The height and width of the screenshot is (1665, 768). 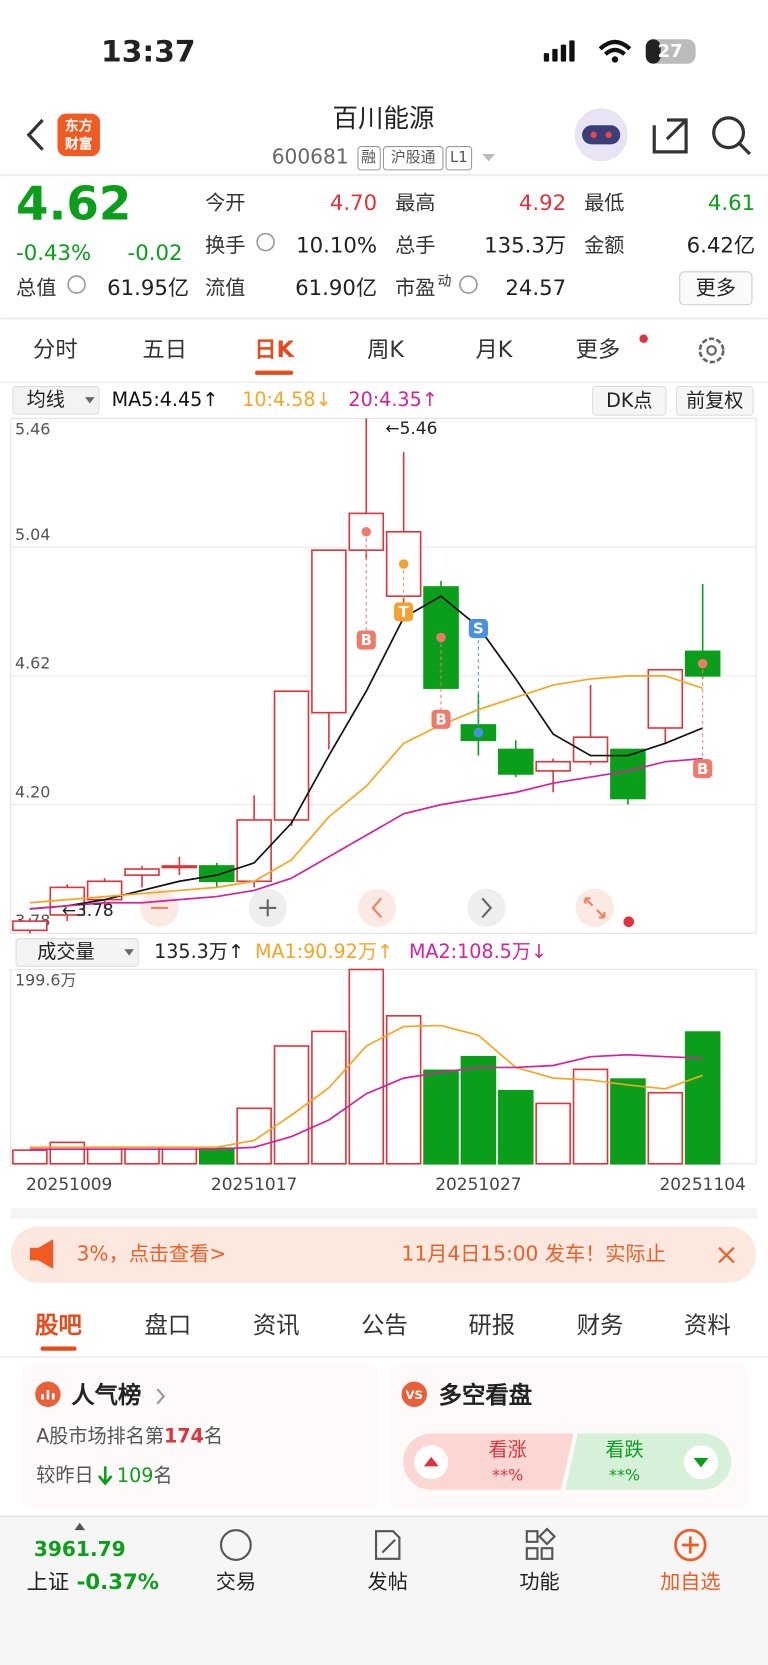 What do you see at coordinates (225, 287) in the screenshot?
I see `stat-label: 流值` at bounding box center [225, 287].